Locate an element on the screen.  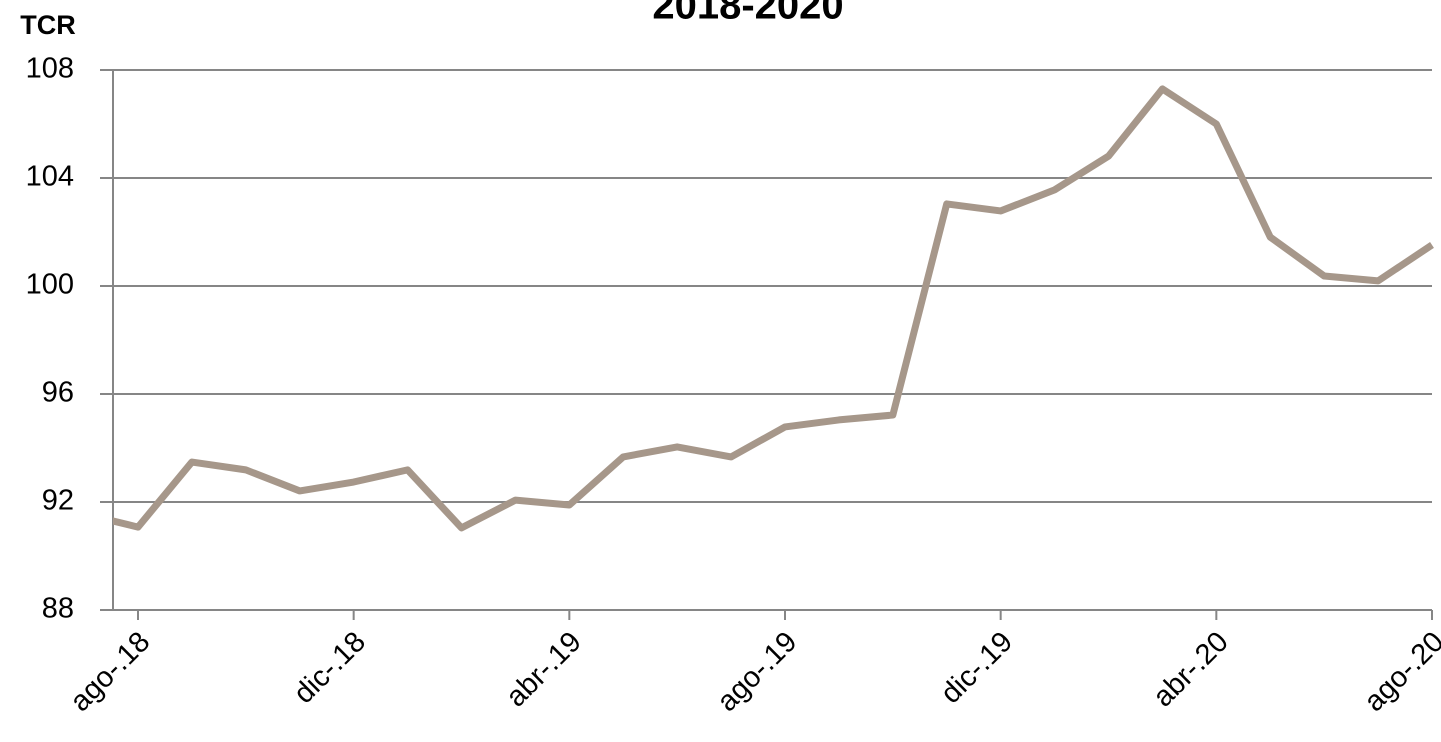
y-tick-label: 92 is located at coordinates (58, 501).